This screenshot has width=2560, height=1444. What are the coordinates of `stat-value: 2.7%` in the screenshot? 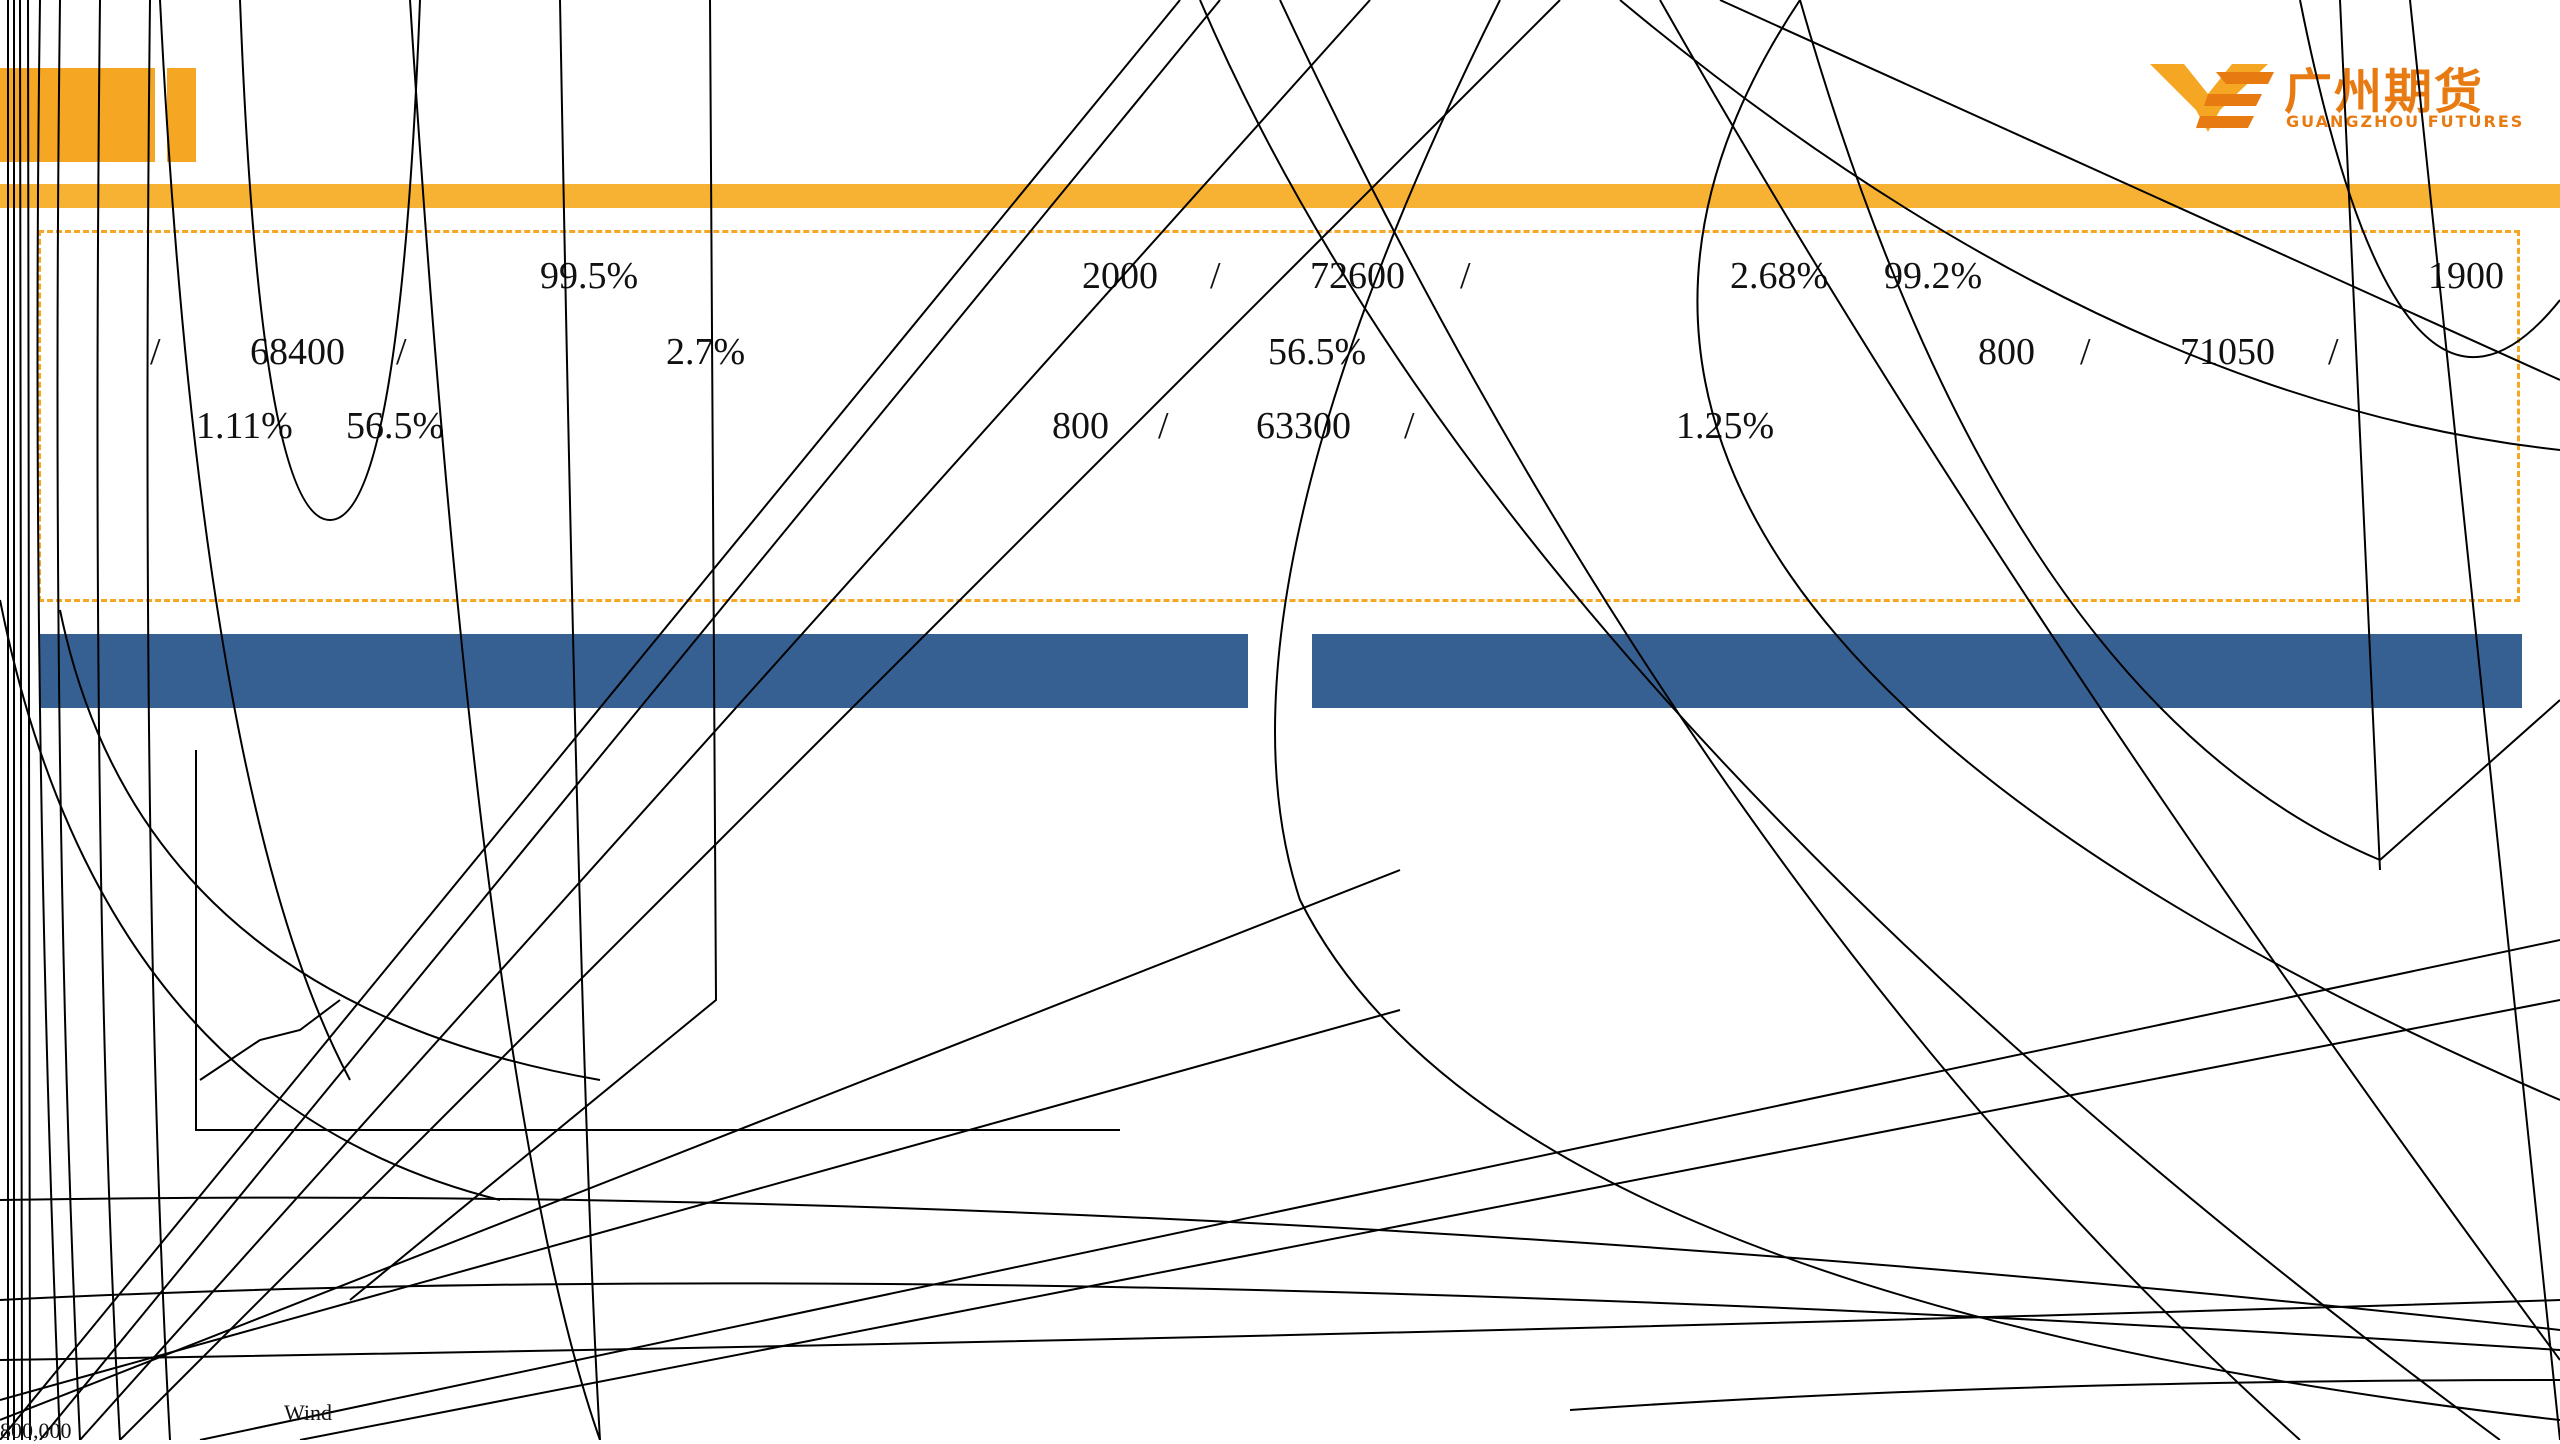 It's located at (706, 352).